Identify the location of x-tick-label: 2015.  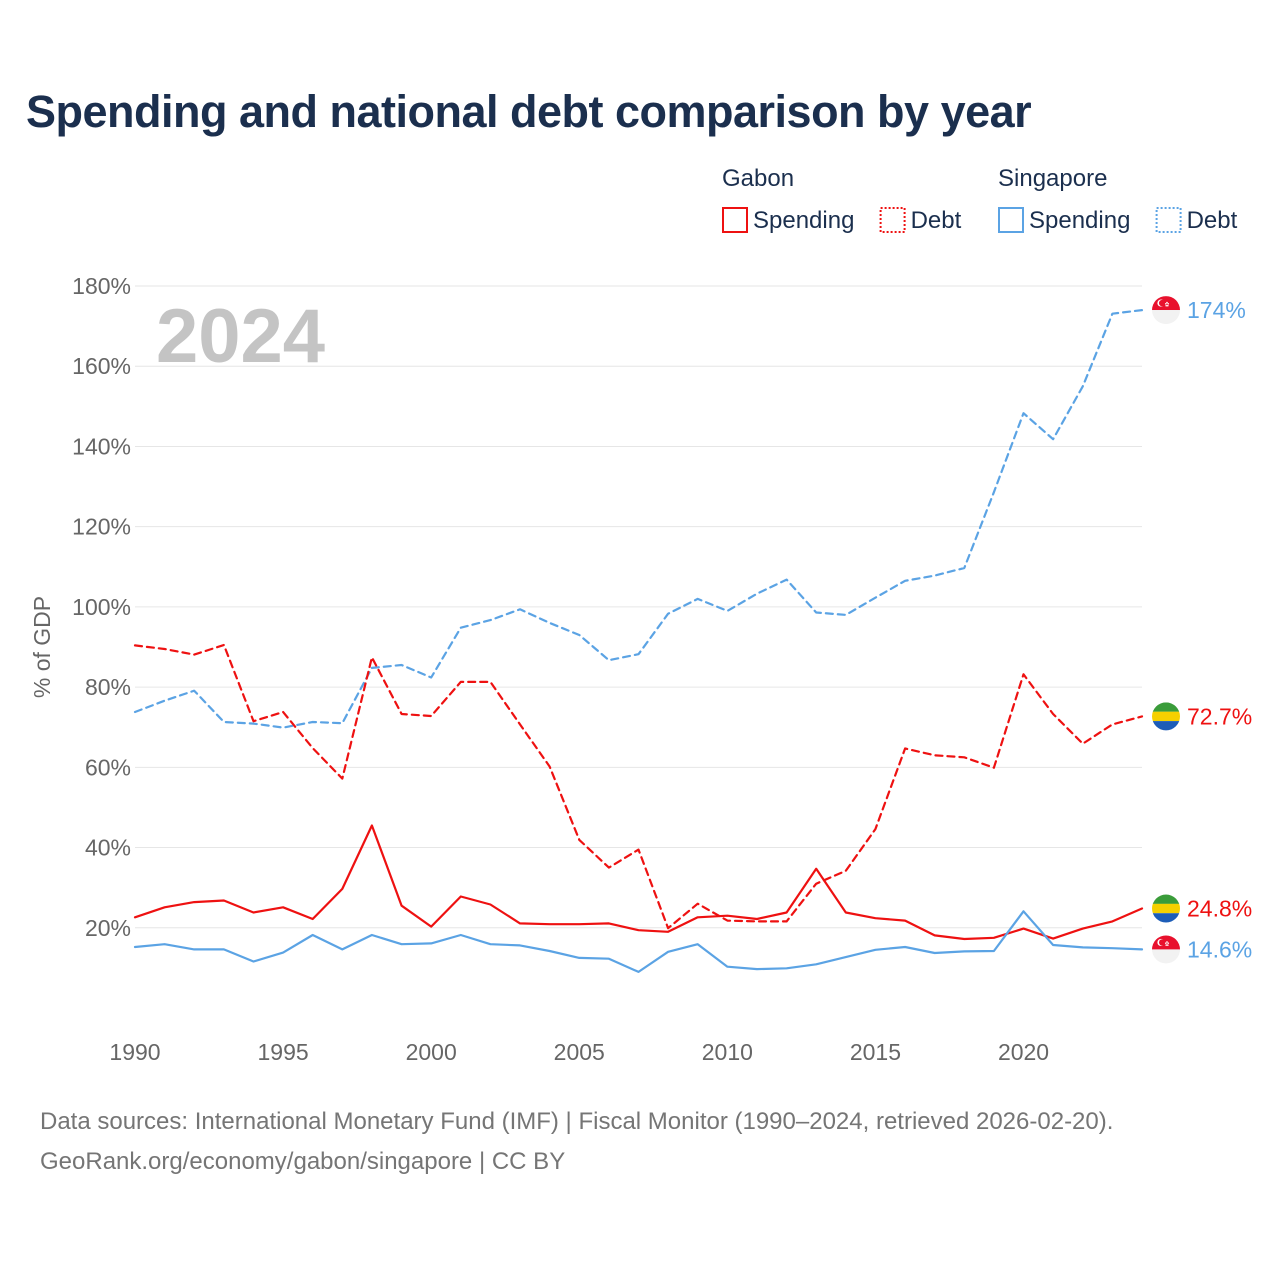
(875, 1052).